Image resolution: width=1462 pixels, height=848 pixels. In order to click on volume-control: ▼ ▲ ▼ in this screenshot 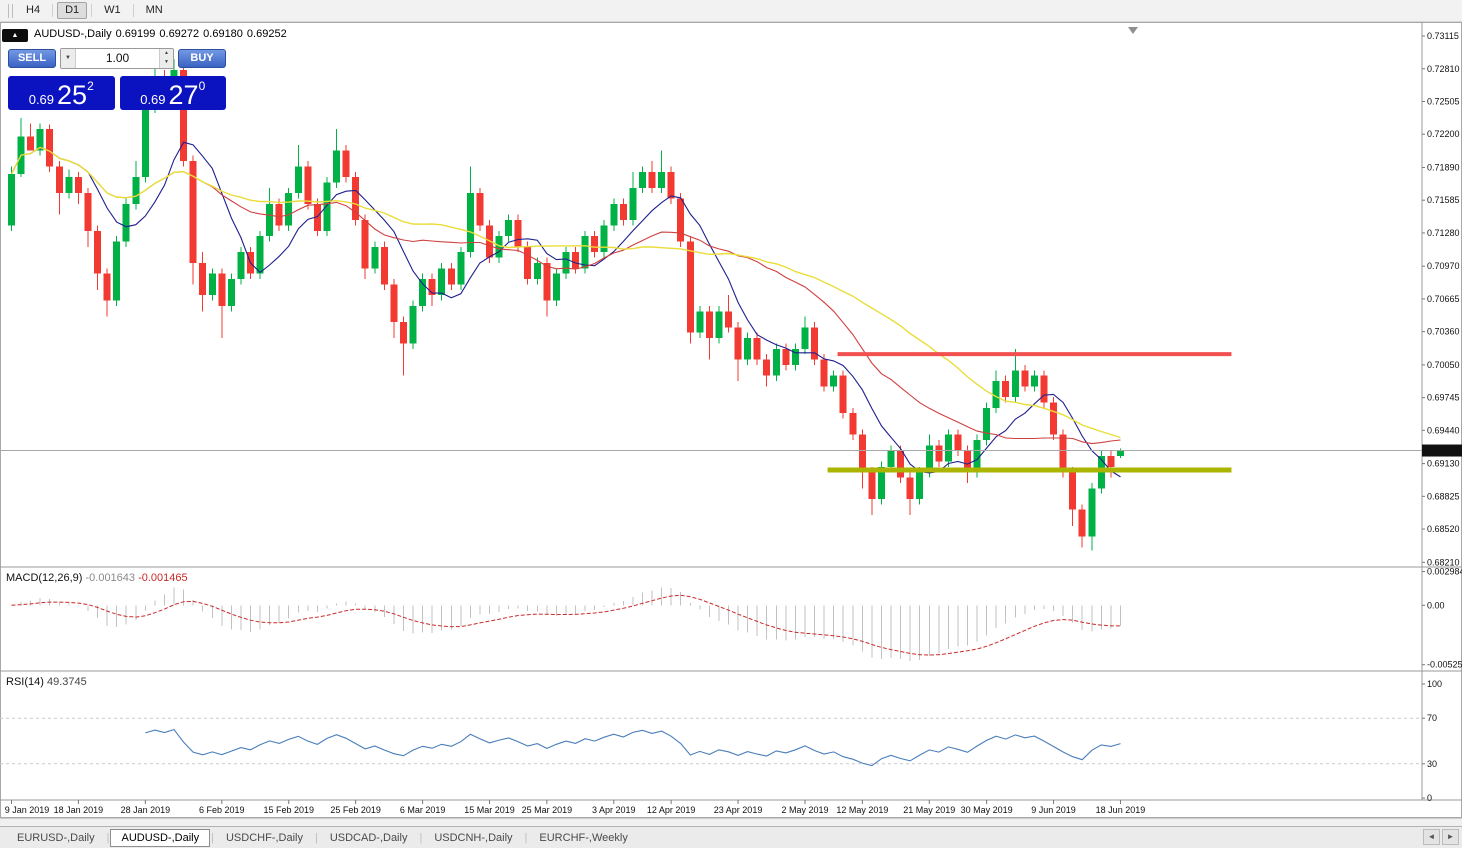, I will do `click(117, 58)`.